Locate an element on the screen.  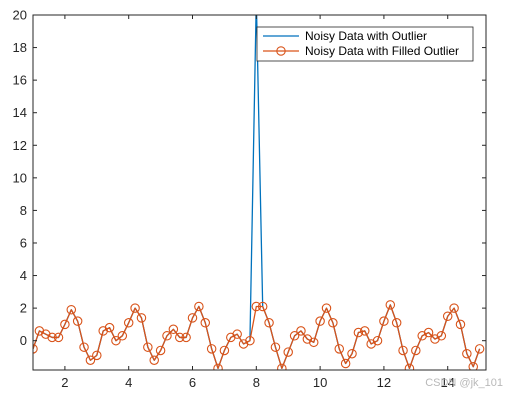
y-tick-label: 6 is located at coordinates (23, 242).